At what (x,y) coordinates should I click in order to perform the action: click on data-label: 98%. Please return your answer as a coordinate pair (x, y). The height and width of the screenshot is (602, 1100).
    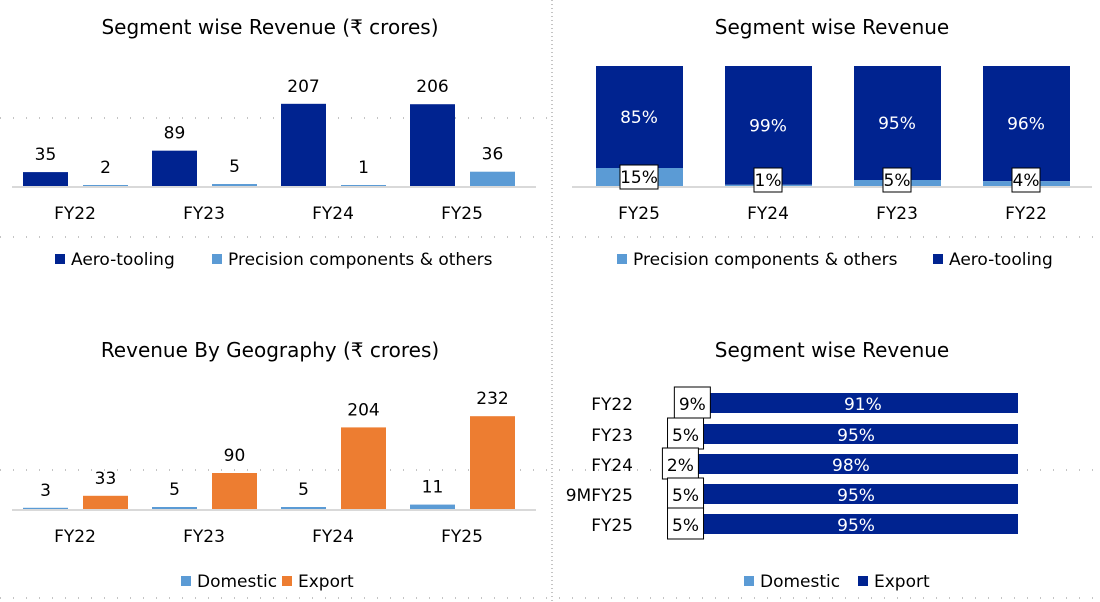
    Looking at the image, I should click on (851, 466).